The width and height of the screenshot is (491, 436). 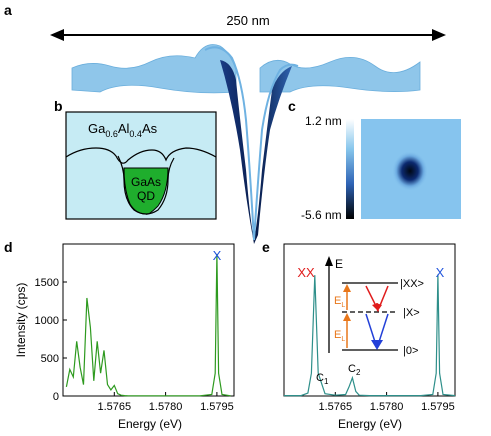 What do you see at coordinates (387, 407) in the screenshot?
I see `plot-e-xtick-label: 1.5780` at bounding box center [387, 407].